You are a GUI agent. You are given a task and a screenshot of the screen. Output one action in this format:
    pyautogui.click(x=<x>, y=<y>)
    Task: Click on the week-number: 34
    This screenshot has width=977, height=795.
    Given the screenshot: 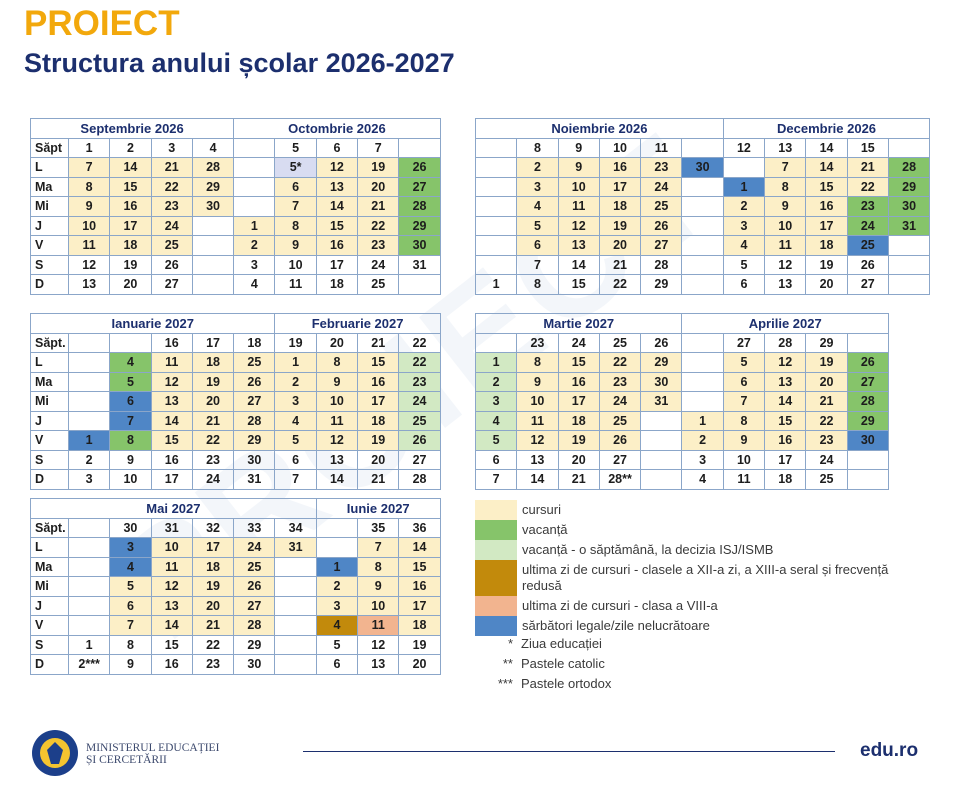 What is the action you would take?
    pyautogui.click(x=295, y=527)
    